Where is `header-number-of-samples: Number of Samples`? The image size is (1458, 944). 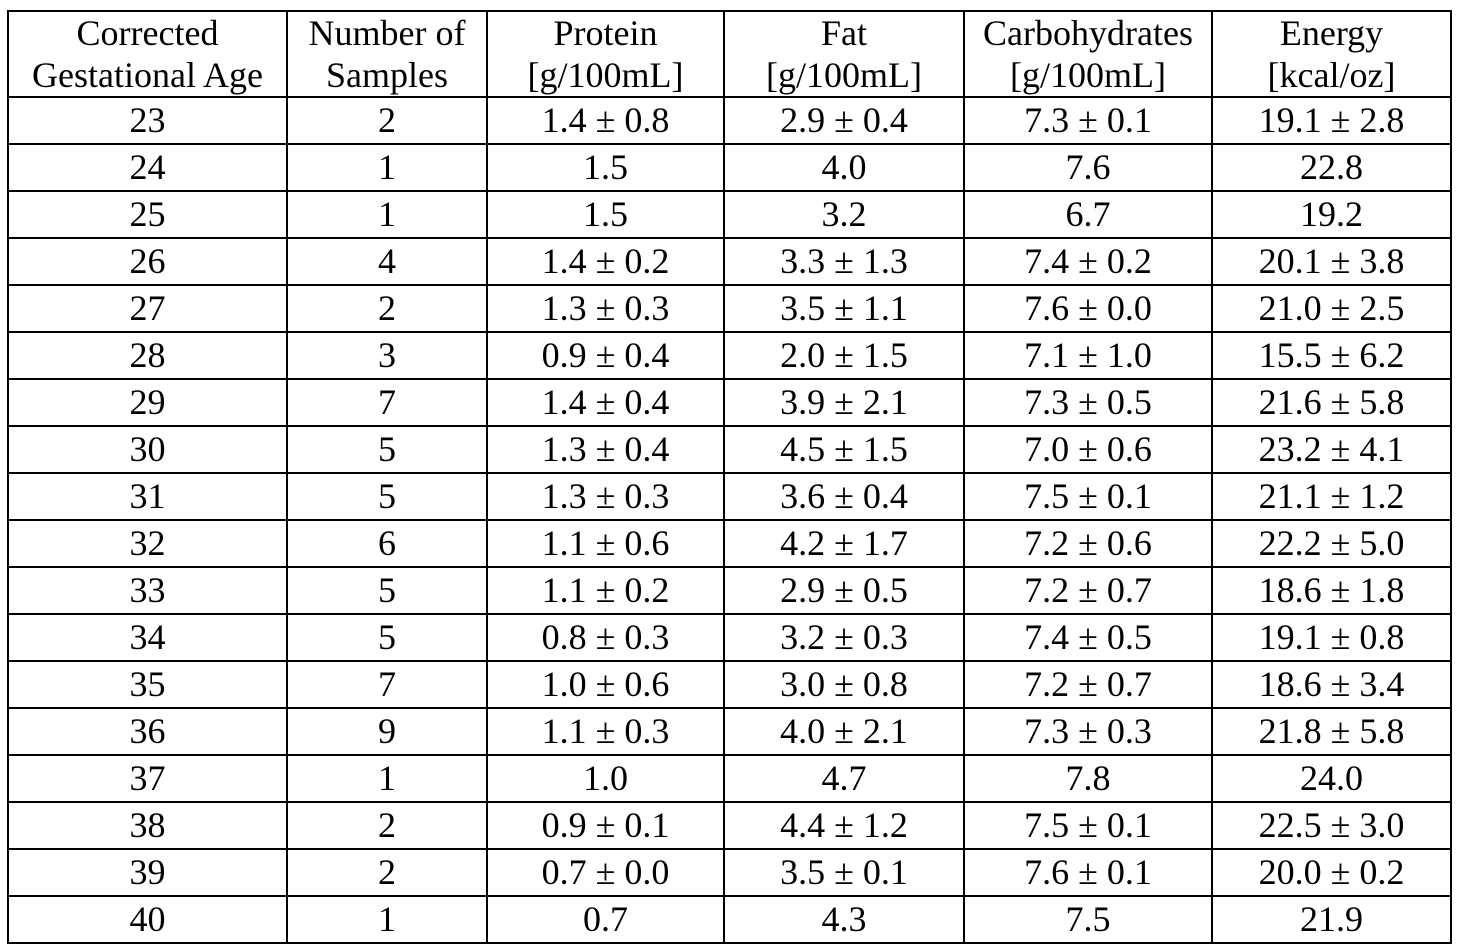
header-number-of-samples: Number of Samples is located at coordinates (387, 54).